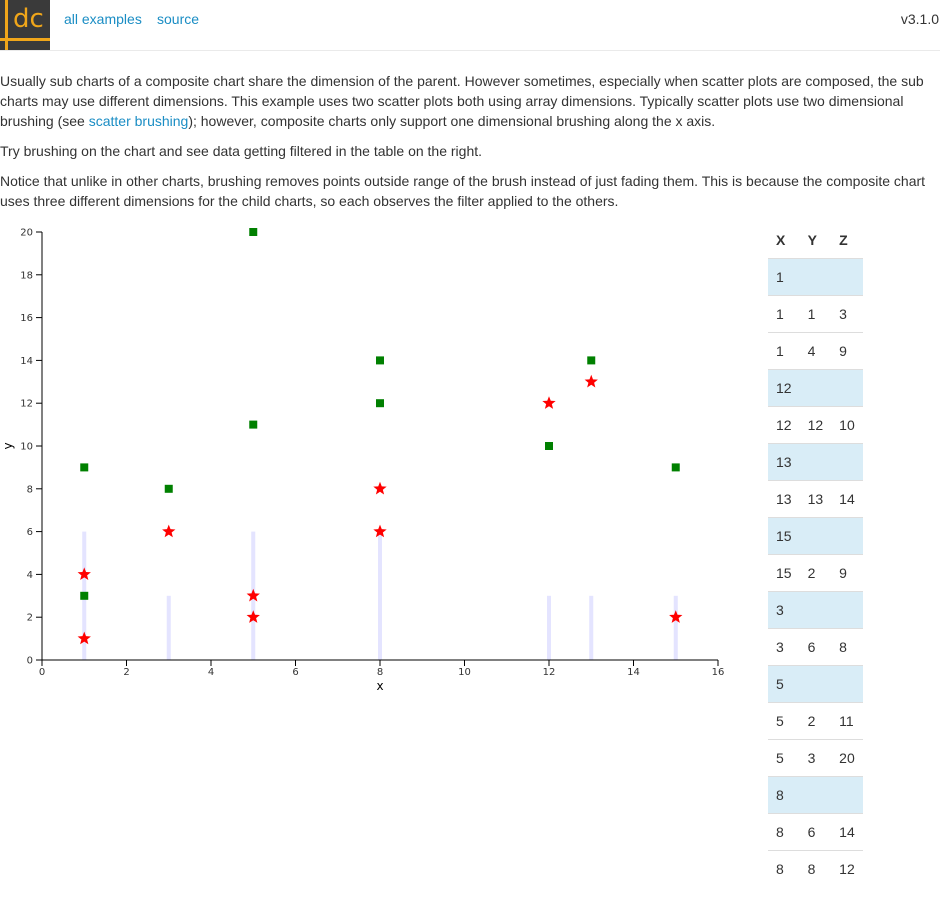 This screenshot has width=940, height=907. Describe the element at coordinates (633, 672) in the screenshot. I see `x-tick-label: 14` at that location.